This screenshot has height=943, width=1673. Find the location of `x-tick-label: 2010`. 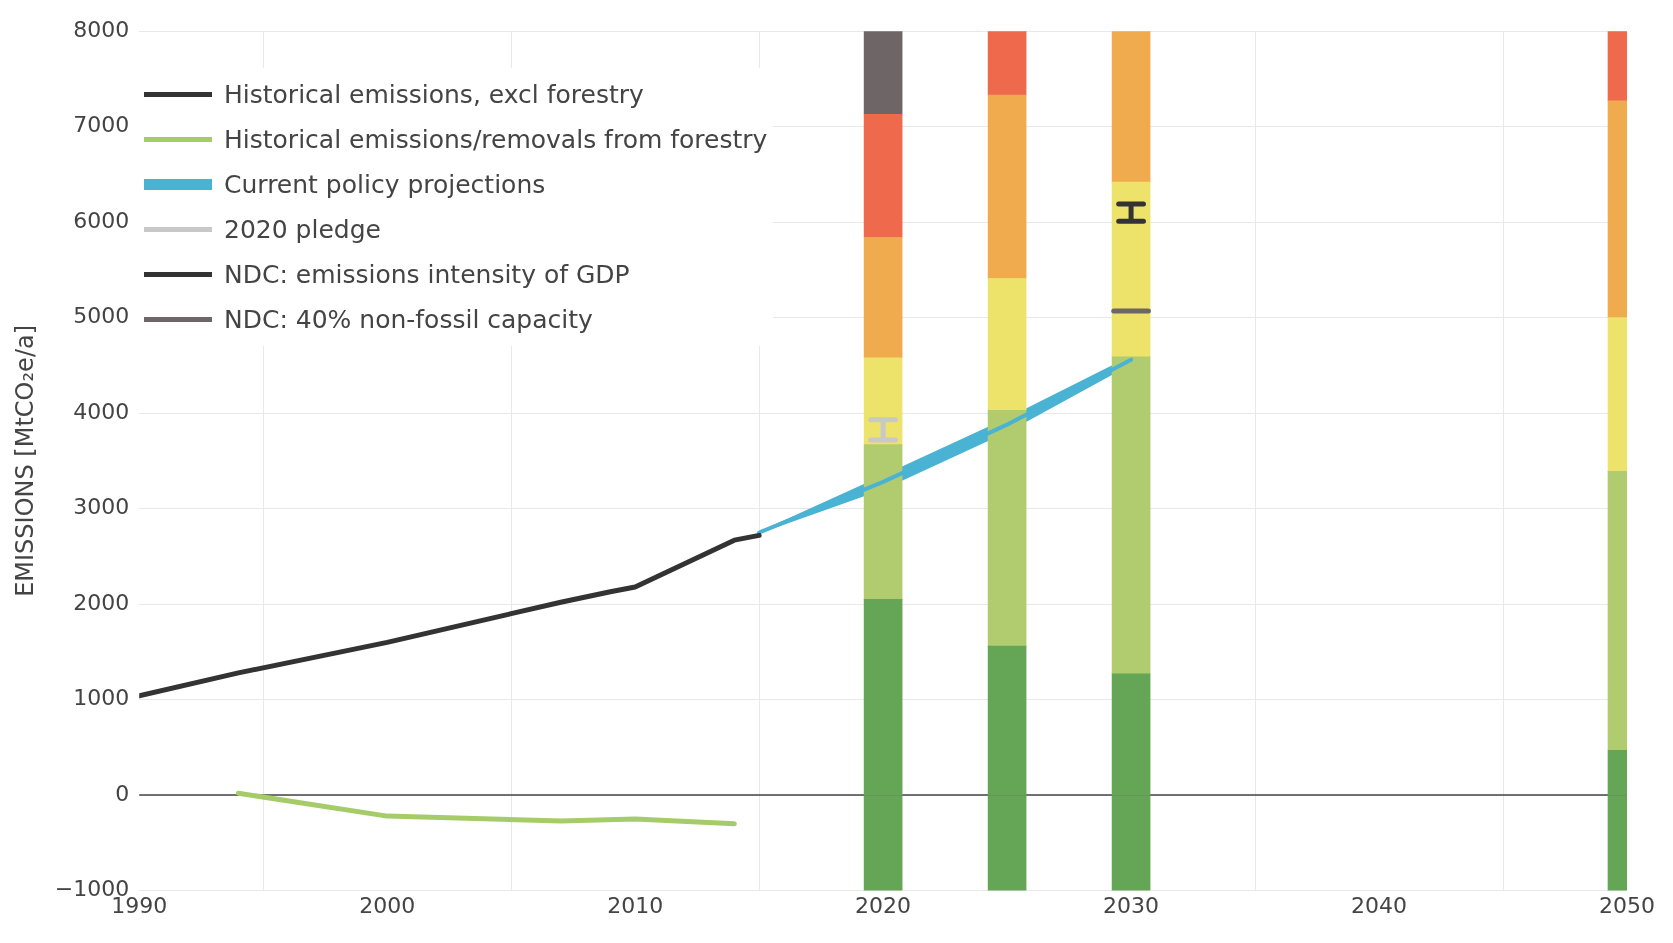

x-tick-label: 2010 is located at coordinates (635, 905).